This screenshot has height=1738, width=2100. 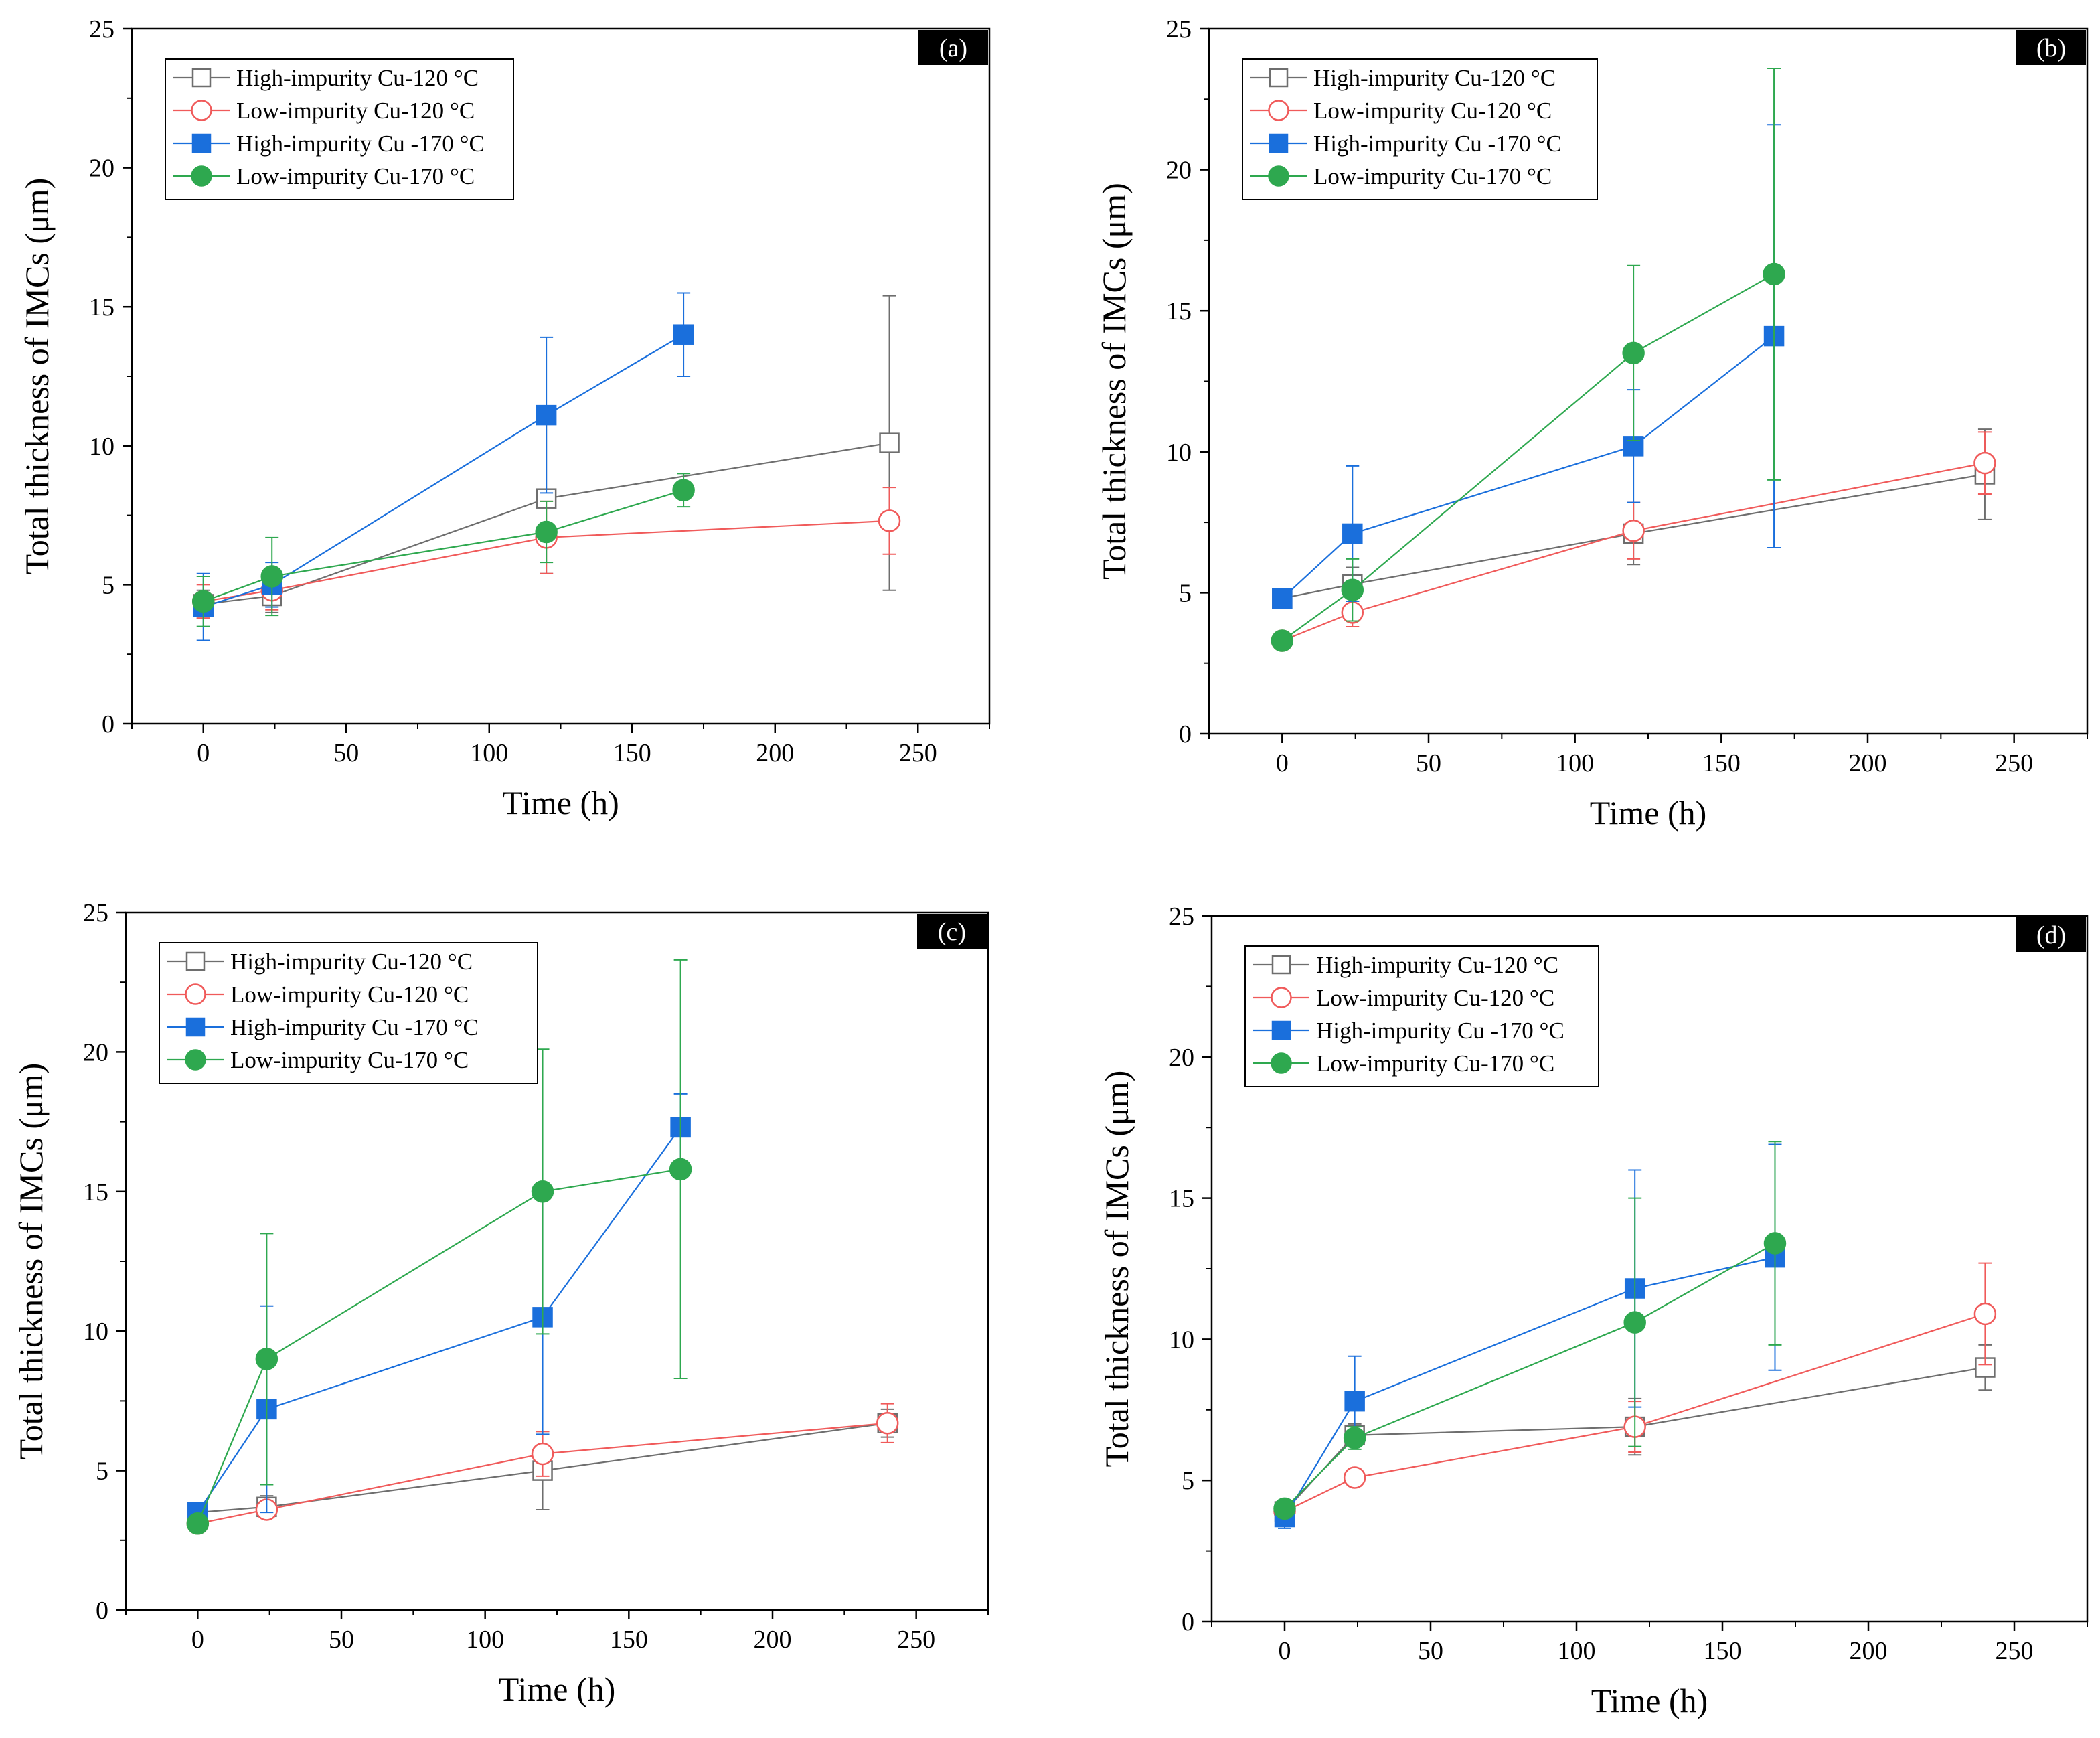 What do you see at coordinates (102, 1611) in the screenshot?
I see `y-tick-label: 0` at bounding box center [102, 1611].